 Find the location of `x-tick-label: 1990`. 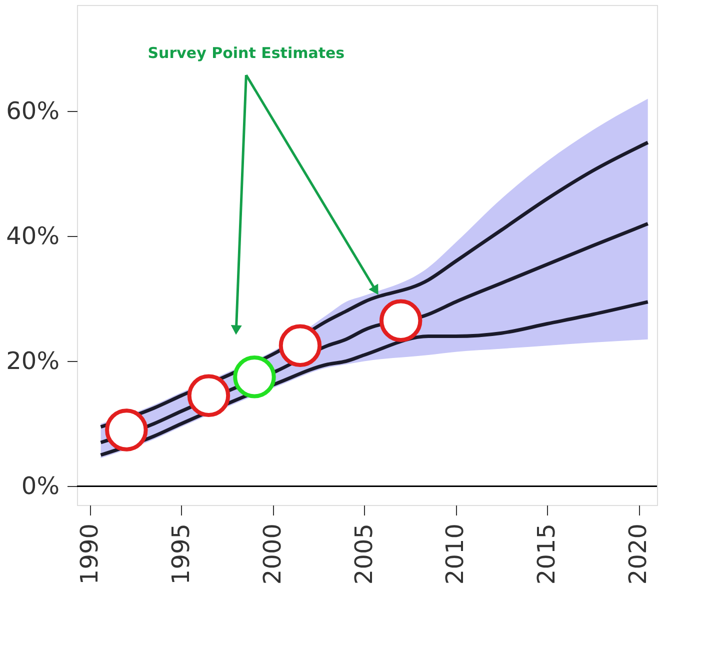

x-tick-label: 1990 is located at coordinates (89, 554).